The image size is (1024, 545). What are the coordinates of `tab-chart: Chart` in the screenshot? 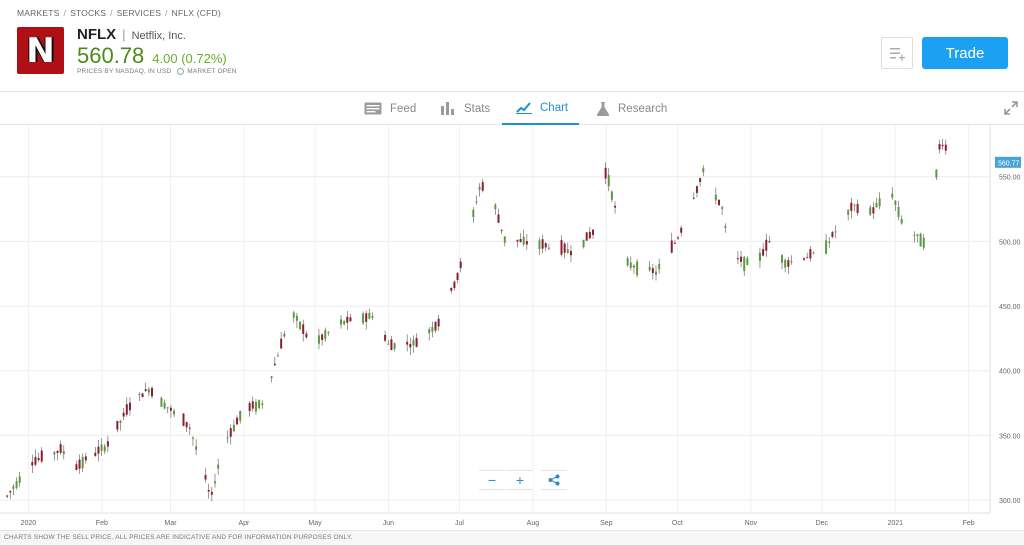 It's located at (540, 108).